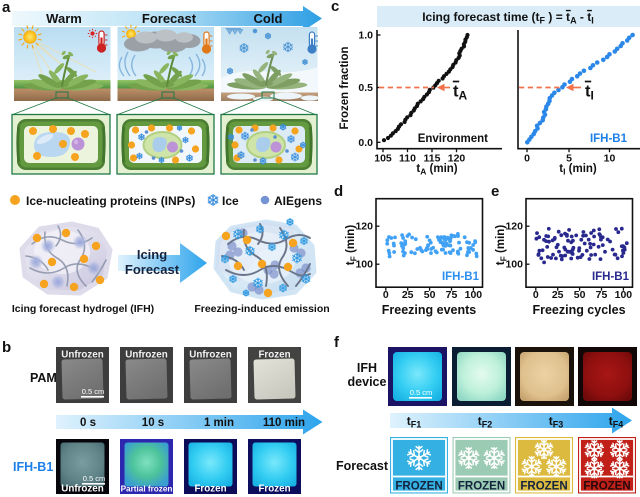 The width and height of the screenshot is (640, 497). I want to click on svg-text: Partial frozen, so click(147, 489).